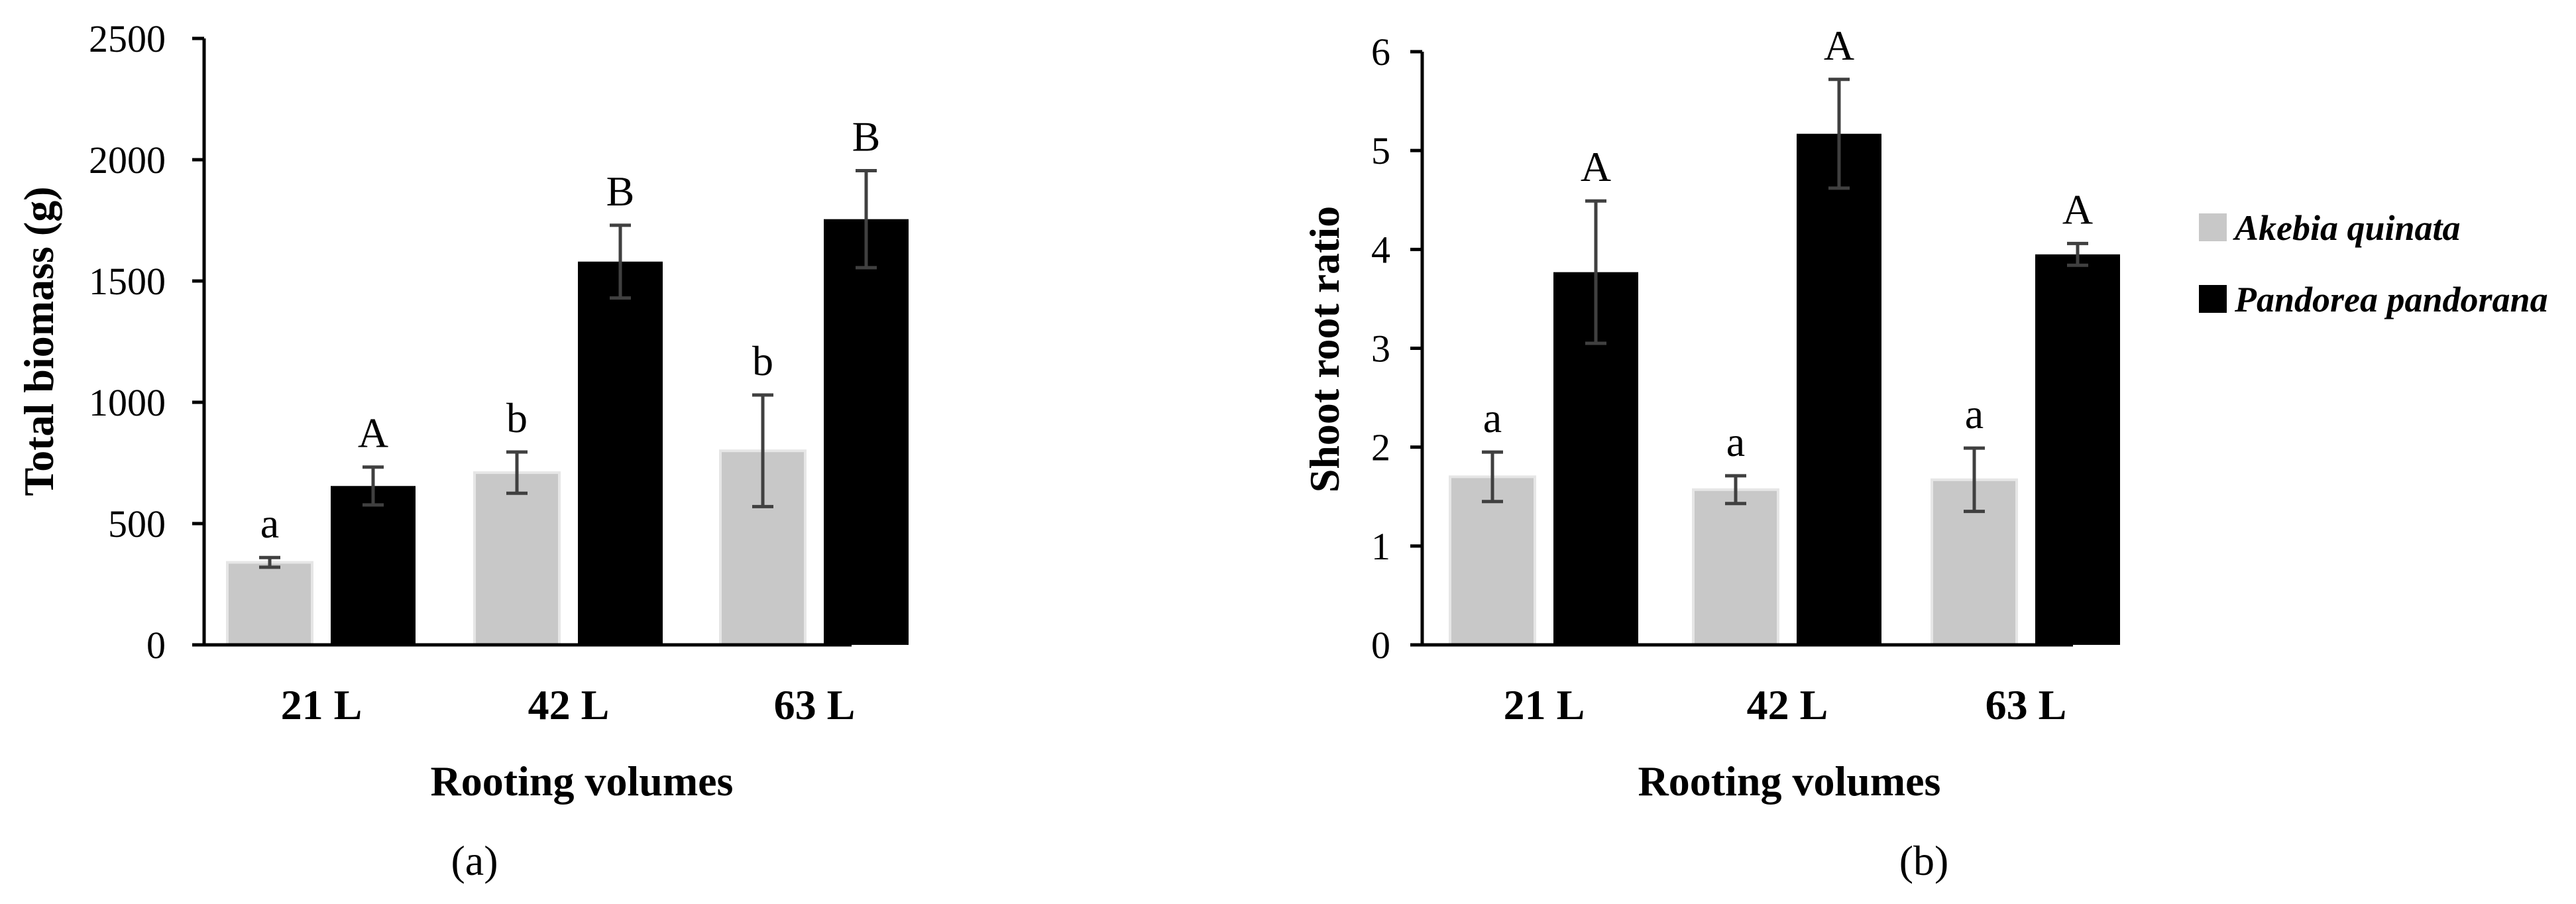  Describe the element at coordinates (1924, 860) in the screenshot. I see `panel-b-label: (b)` at that location.